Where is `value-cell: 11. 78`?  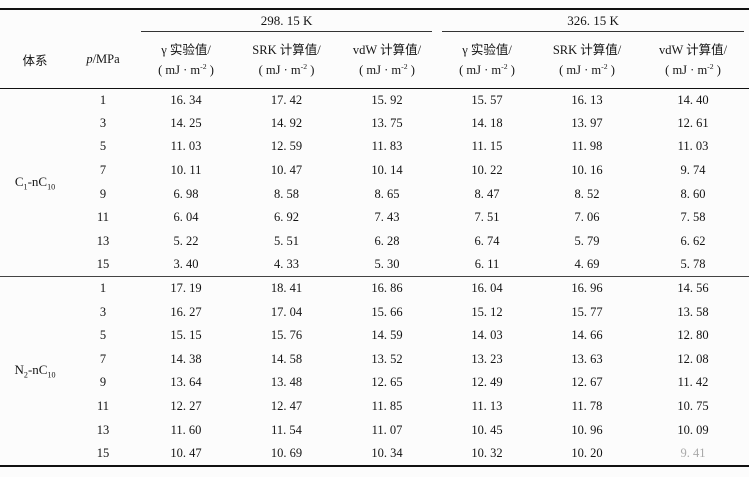
value-cell: 11. 78 is located at coordinates (587, 406).